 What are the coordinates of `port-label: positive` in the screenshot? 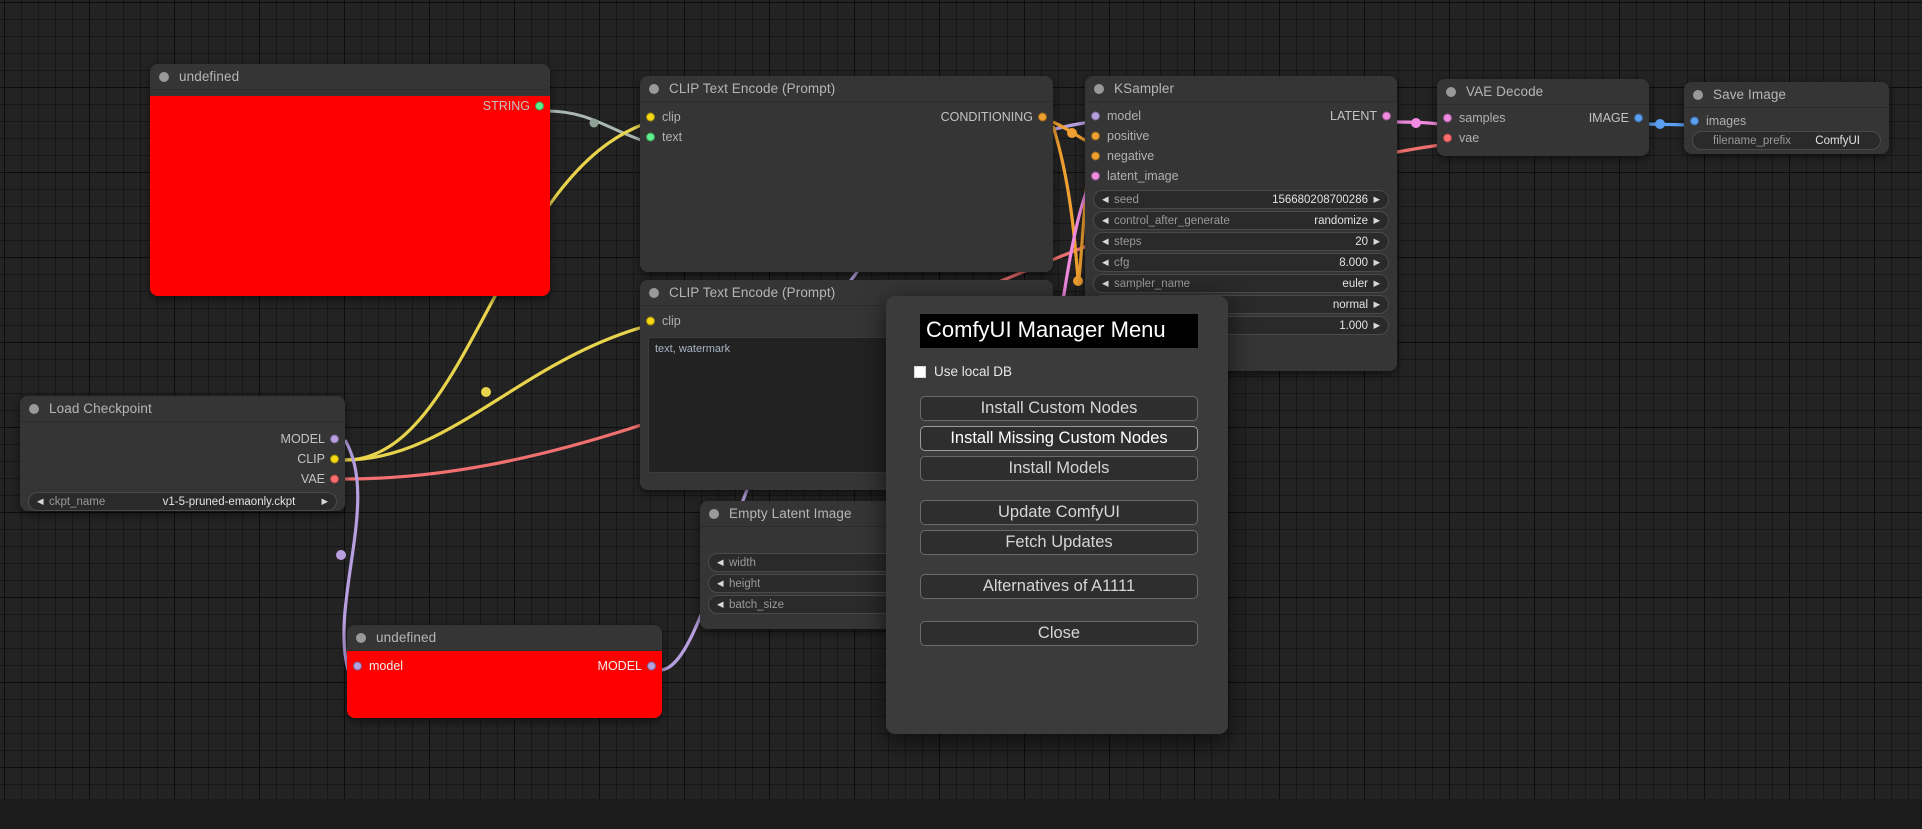 It's located at (1128, 136).